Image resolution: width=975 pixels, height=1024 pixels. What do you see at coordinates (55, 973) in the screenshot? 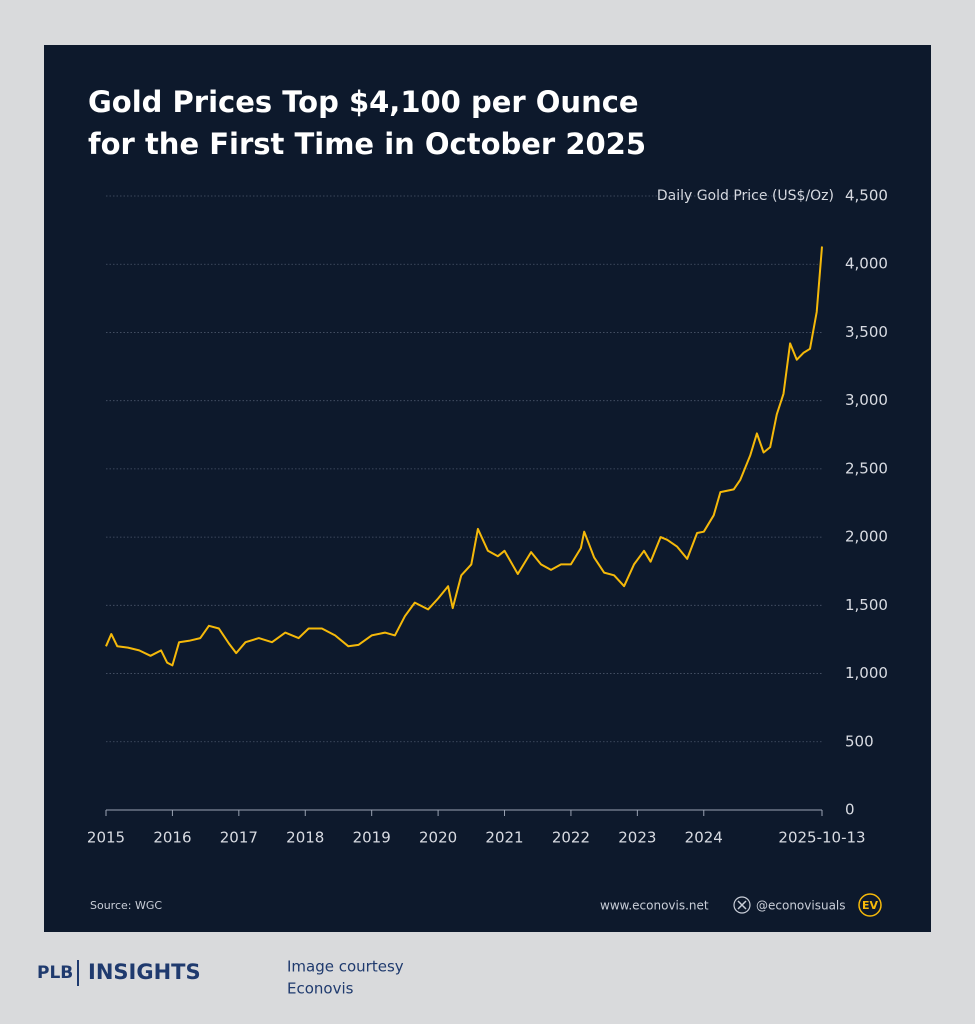
I see `brand-plb: PLB` at bounding box center [55, 973].